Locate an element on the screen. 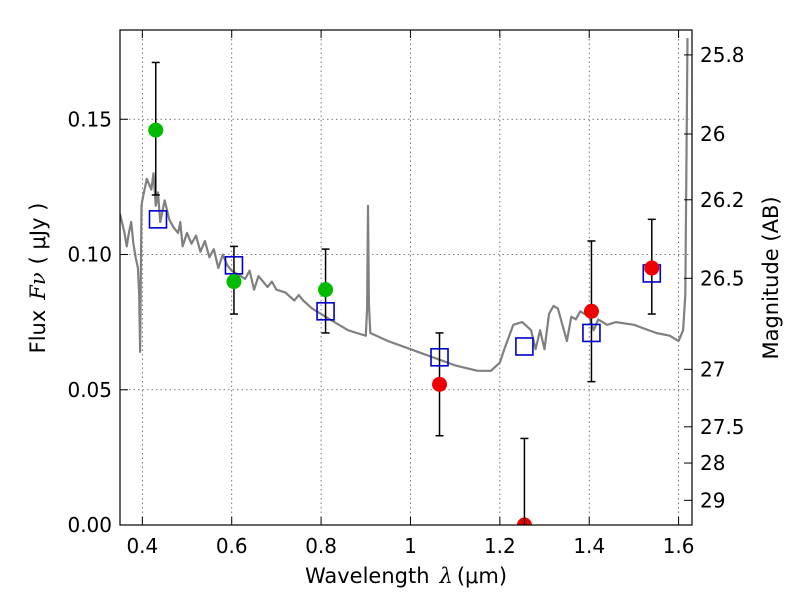 This screenshot has height=600, width=800. y-tick-label: 0.00 is located at coordinates (89, 525).